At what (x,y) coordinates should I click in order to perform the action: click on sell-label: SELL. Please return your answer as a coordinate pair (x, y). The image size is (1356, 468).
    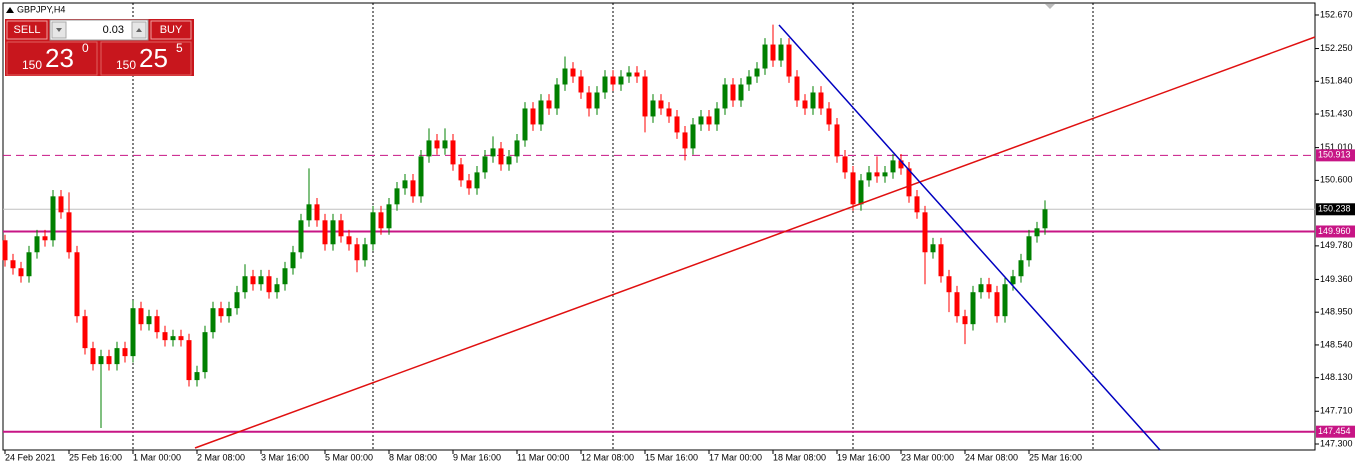
    Looking at the image, I should click on (27, 30).